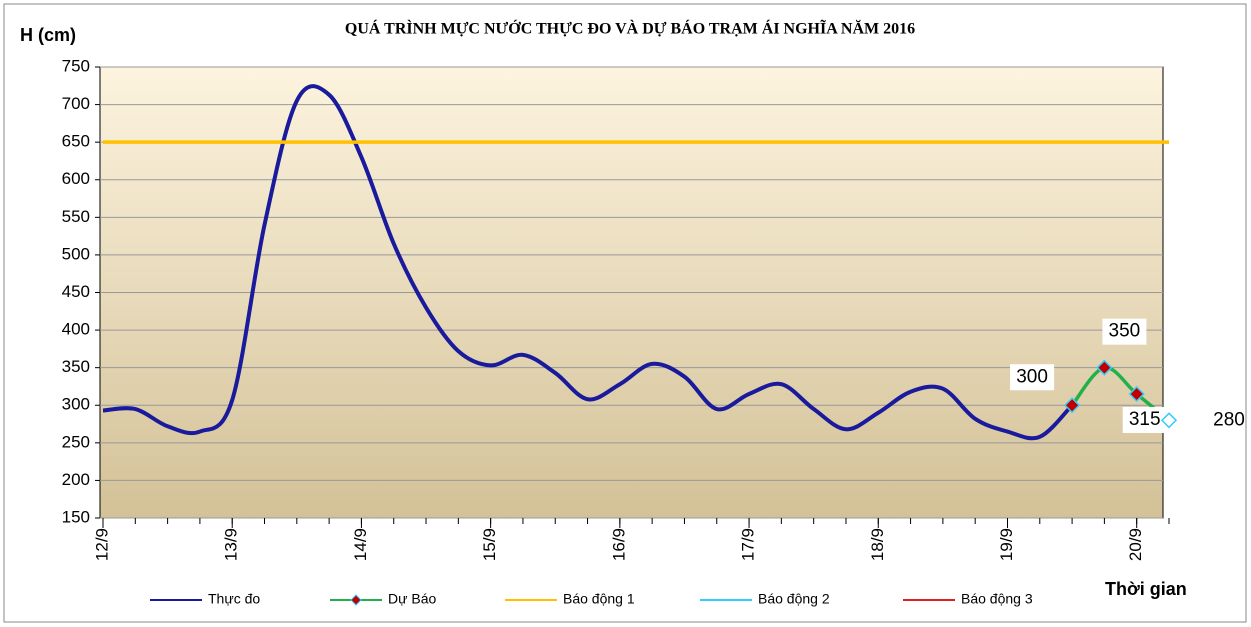 This screenshot has width=1251, height=627. What do you see at coordinates (76, 516) in the screenshot?
I see `y-tick-label: 150` at bounding box center [76, 516].